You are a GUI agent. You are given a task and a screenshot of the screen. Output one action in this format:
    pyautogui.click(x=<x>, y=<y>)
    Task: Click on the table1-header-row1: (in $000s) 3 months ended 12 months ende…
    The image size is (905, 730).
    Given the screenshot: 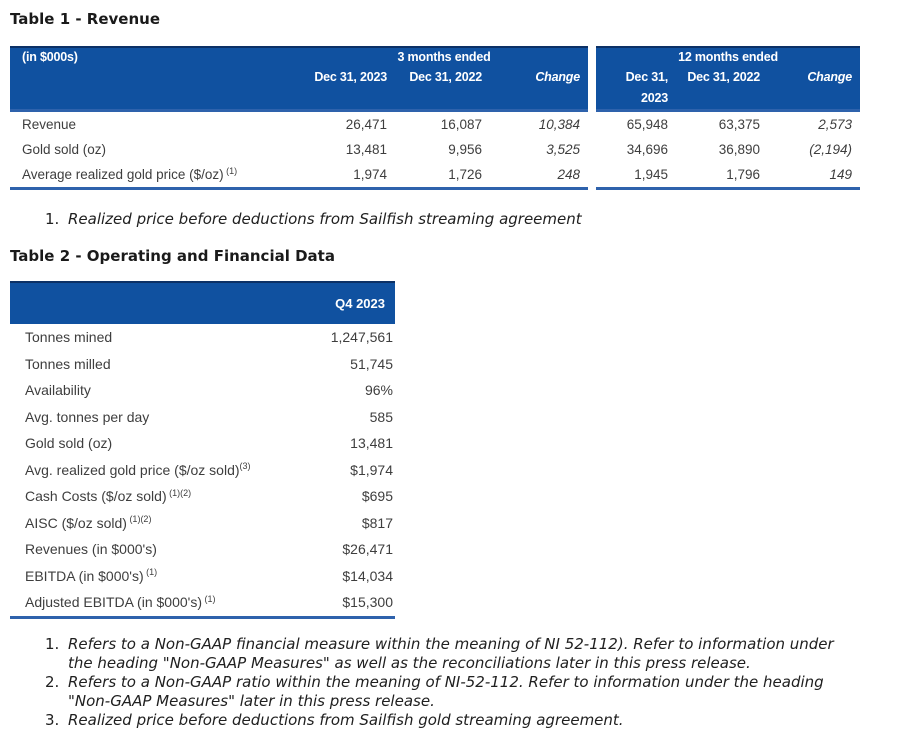 What is the action you would take?
    pyautogui.click(x=435, y=56)
    